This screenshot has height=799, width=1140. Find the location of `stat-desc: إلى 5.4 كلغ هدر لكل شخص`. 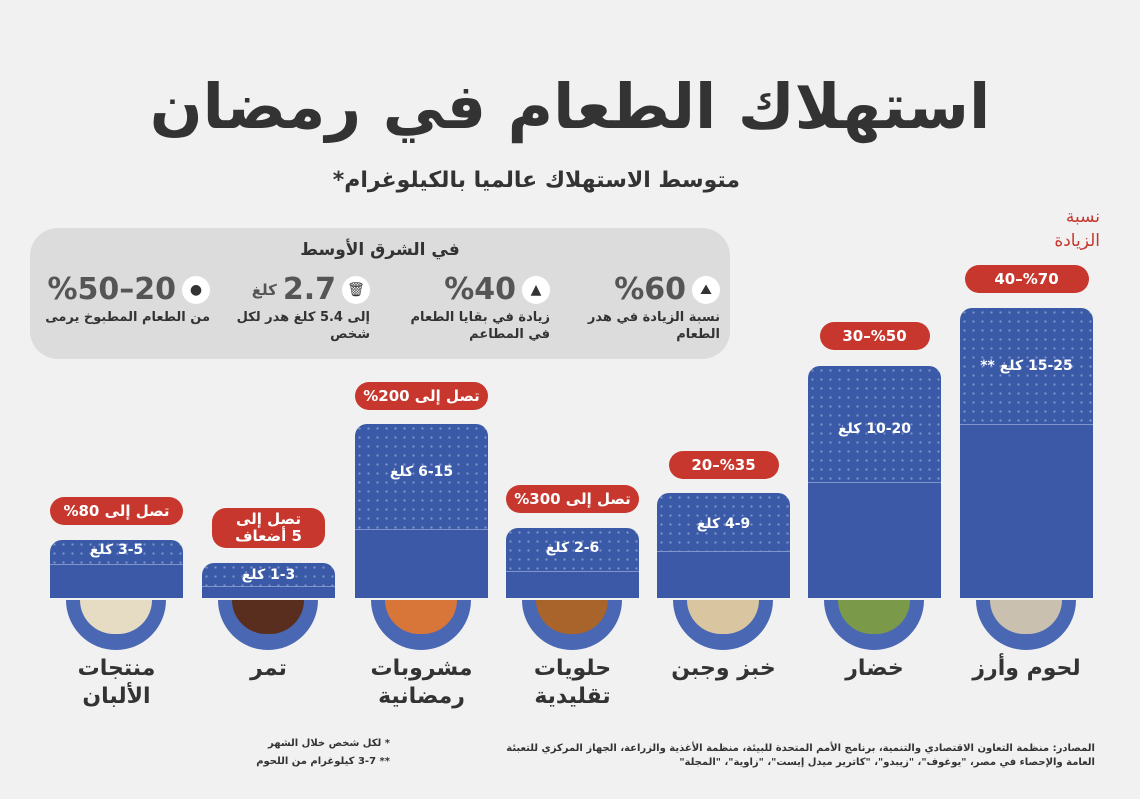

stat-desc: إلى 5.4 كلغ هدر لكل شخص is located at coordinates (303, 326).